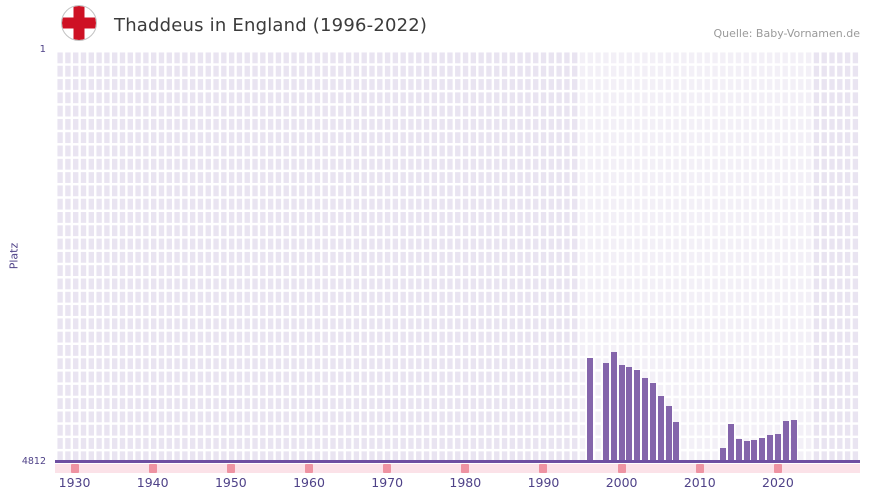 This screenshot has height=502, width=873. I want to click on bar-1999, so click(613, 407).